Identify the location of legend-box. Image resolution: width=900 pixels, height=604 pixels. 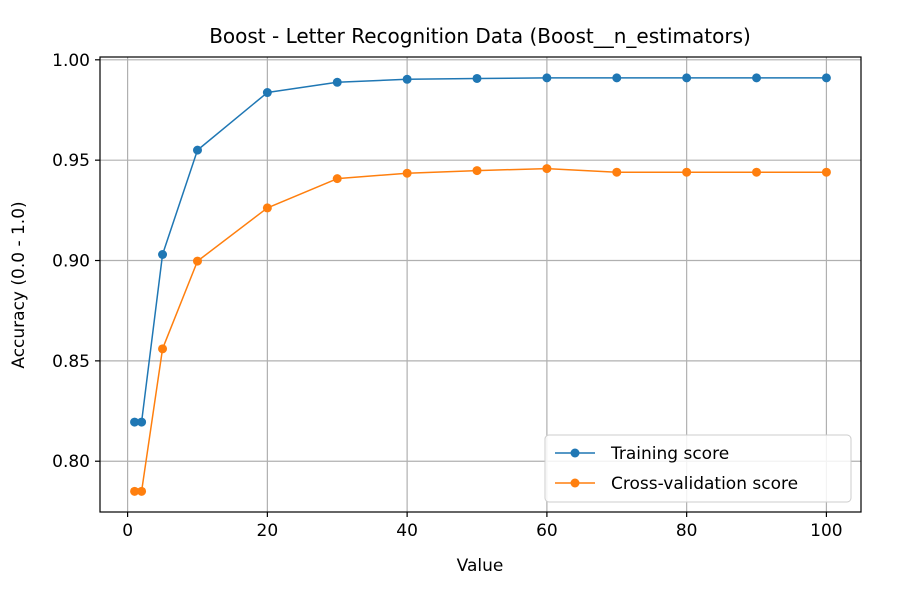
(698, 468).